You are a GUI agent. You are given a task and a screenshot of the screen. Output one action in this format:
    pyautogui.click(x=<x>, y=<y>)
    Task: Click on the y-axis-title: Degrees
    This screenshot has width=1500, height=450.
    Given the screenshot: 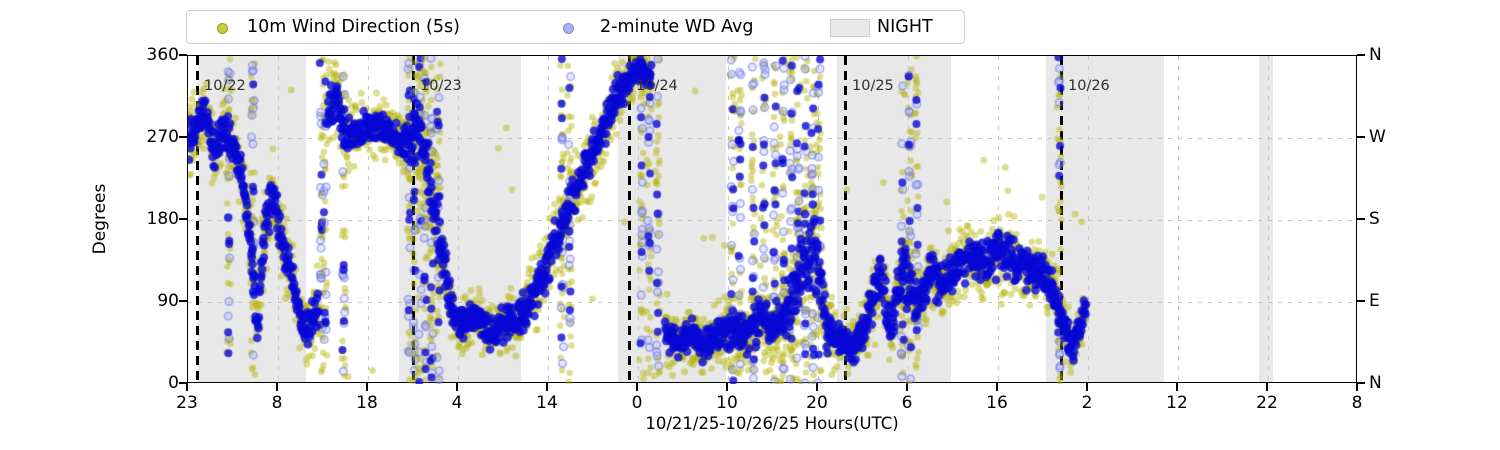 What is the action you would take?
    pyautogui.click(x=100, y=219)
    